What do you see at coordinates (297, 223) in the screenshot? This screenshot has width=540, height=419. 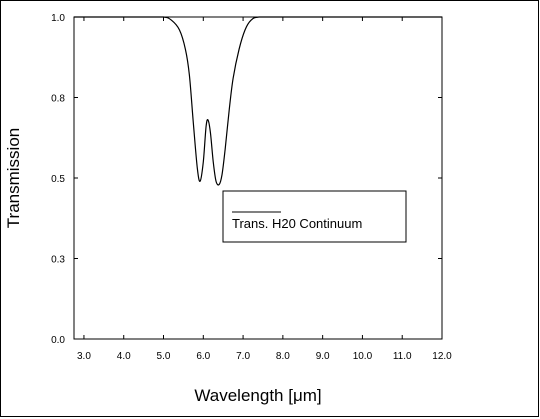 I see `legend-entry-label: Trans. H20 Continuum` at bounding box center [297, 223].